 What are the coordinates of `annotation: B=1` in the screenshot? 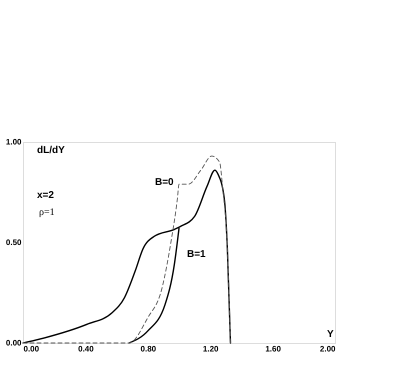 It's located at (196, 254).